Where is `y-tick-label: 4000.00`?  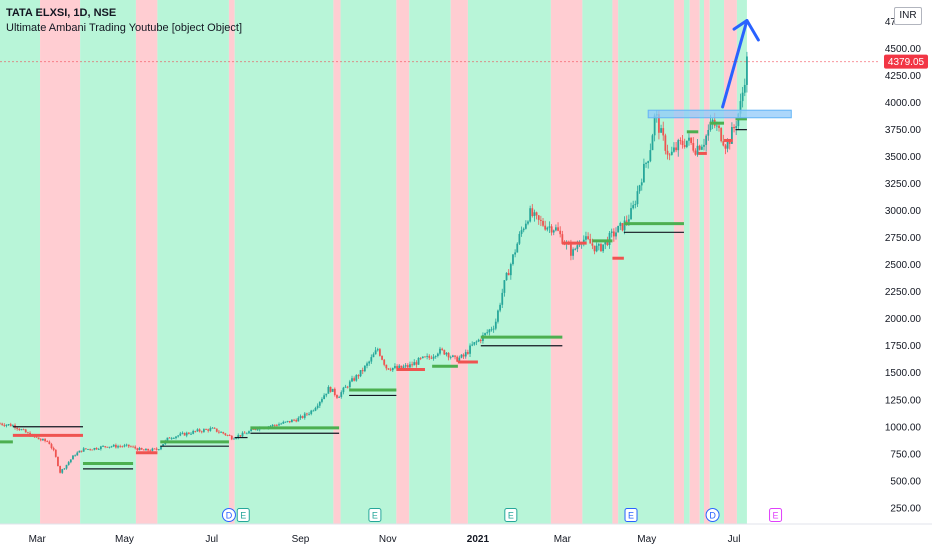
y-tick-label: 4000.00 is located at coordinates (903, 103).